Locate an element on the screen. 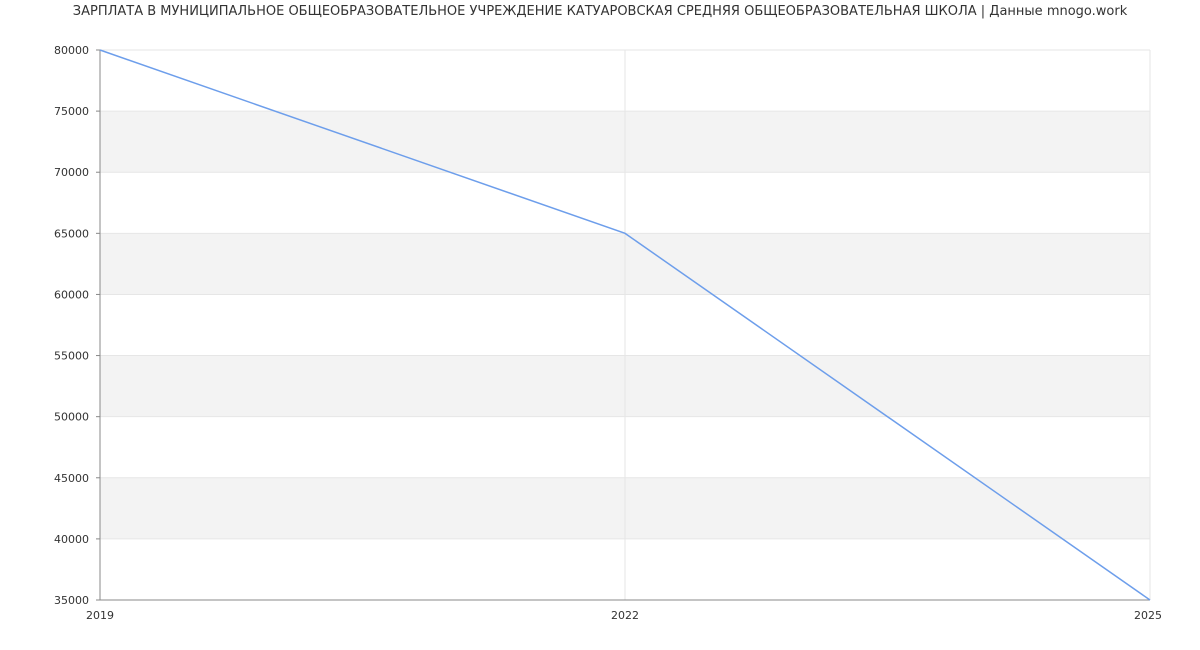 This screenshot has width=1200, height=650. y-tick-label: 70000 is located at coordinates (71, 172).